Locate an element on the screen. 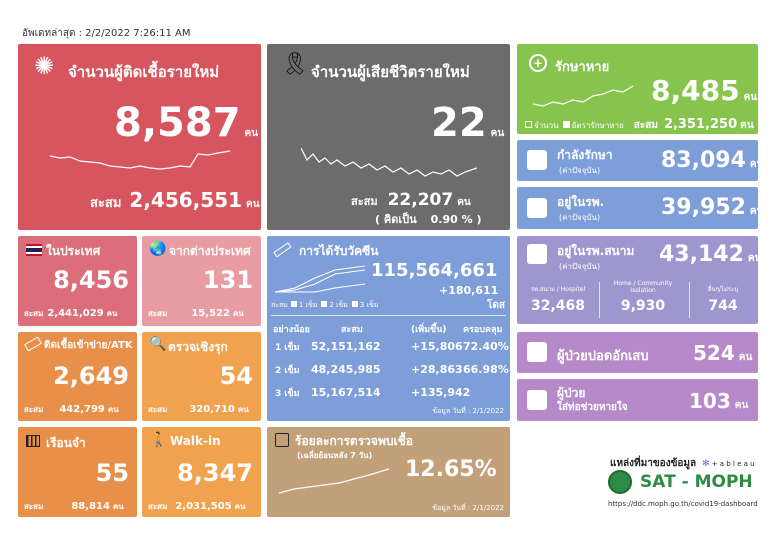  walkin-value: 8,347 is located at coordinates (215, 473).